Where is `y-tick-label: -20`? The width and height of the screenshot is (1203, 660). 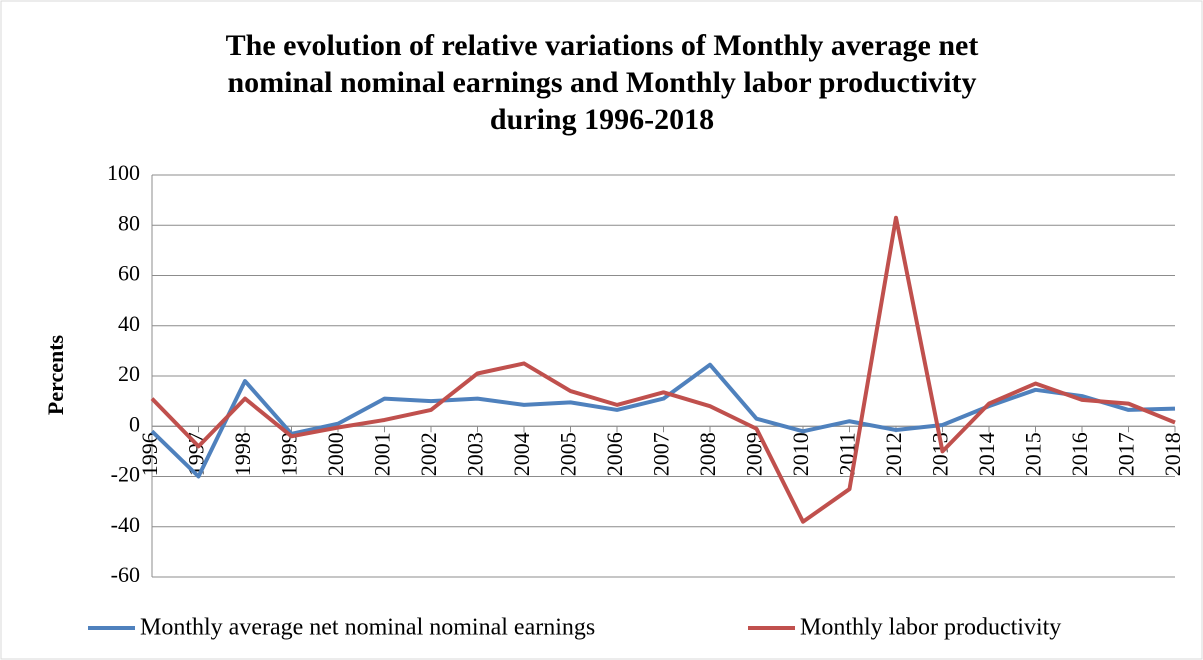 y-tick-label: -20 is located at coordinates (125, 474).